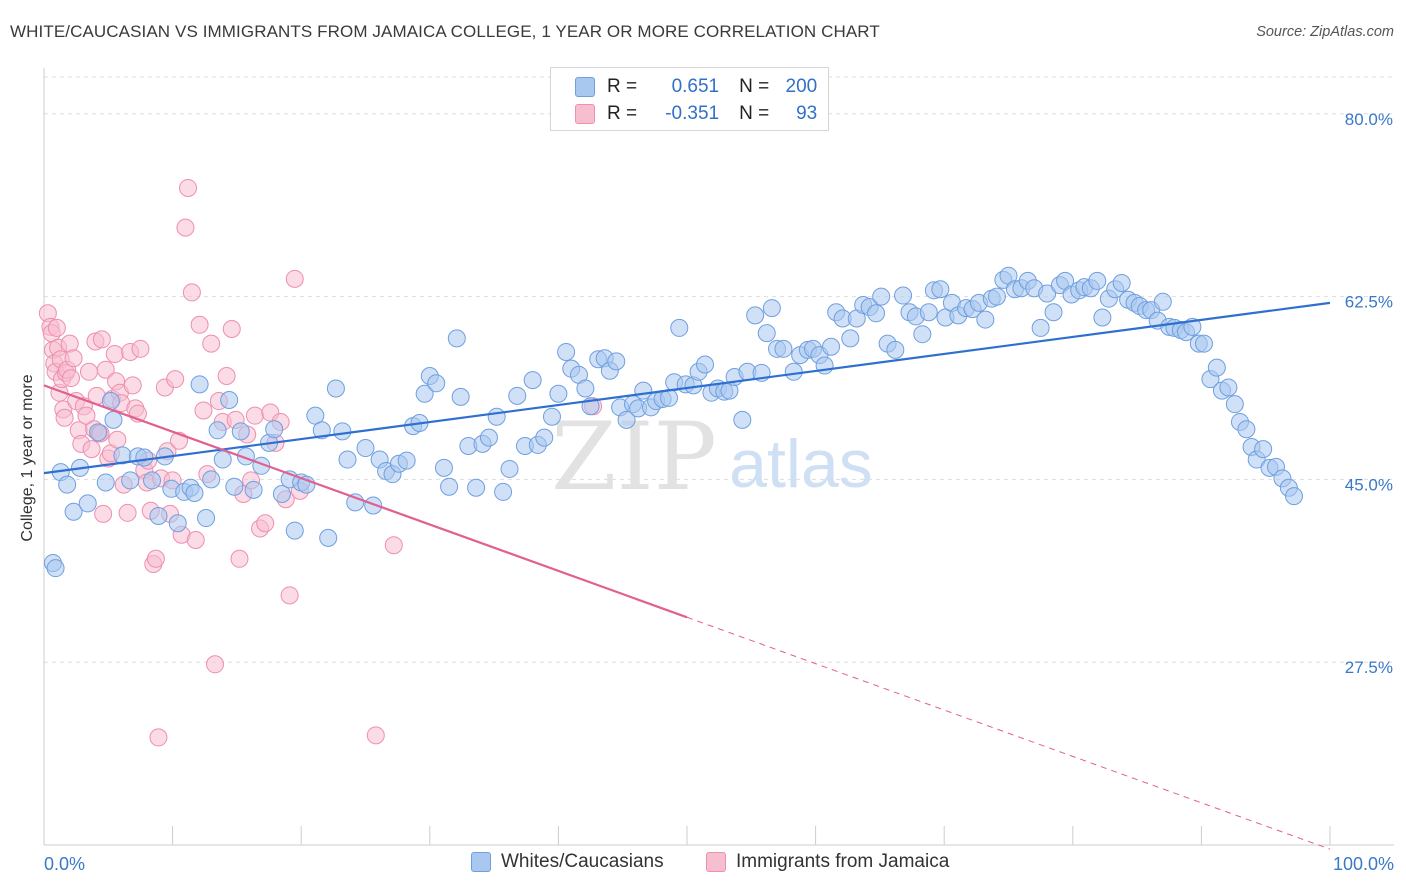 Image resolution: width=1406 pixels, height=892 pixels. I want to click on bottom-legend-jamaica: Immigrants from Jamaica, so click(827, 862).